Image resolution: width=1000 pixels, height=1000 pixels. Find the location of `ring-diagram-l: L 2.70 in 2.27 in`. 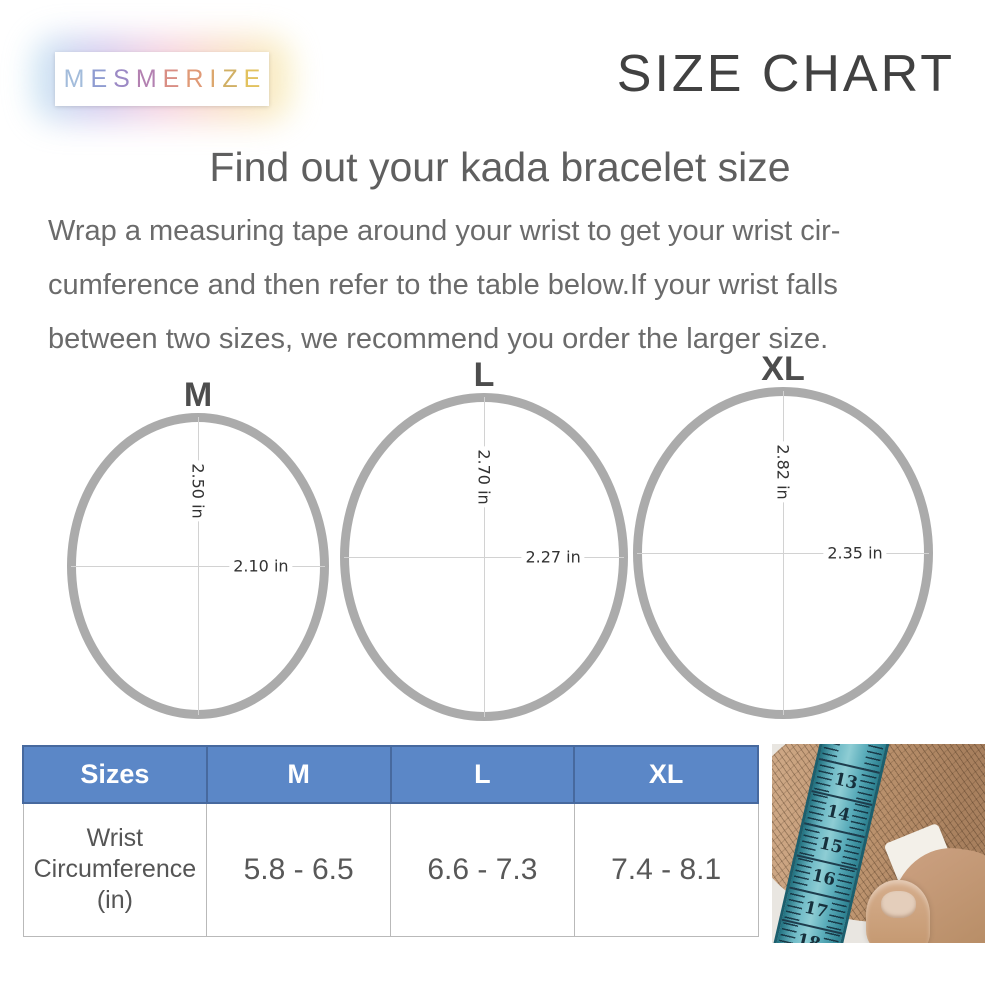

ring-diagram-l: L 2.70 in 2.27 in is located at coordinates (484, 538).